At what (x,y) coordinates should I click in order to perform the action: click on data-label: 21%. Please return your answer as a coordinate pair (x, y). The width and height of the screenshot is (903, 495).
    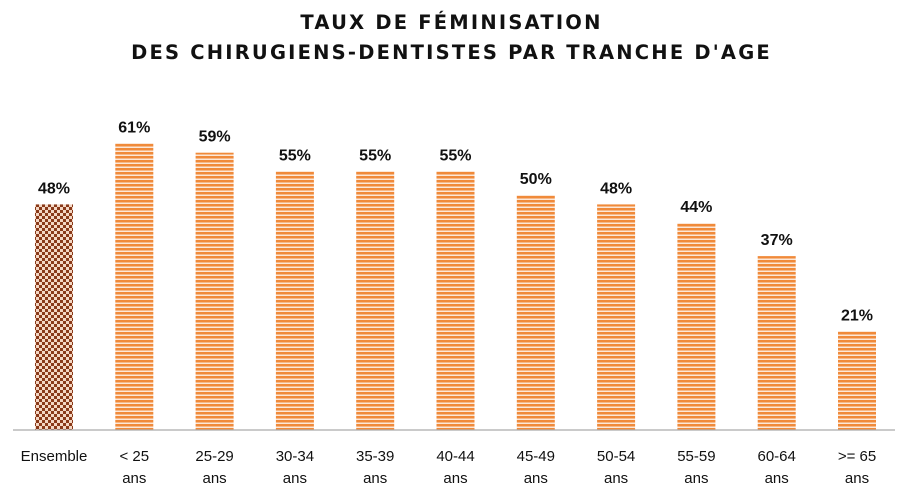
    Looking at the image, I should click on (857, 315).